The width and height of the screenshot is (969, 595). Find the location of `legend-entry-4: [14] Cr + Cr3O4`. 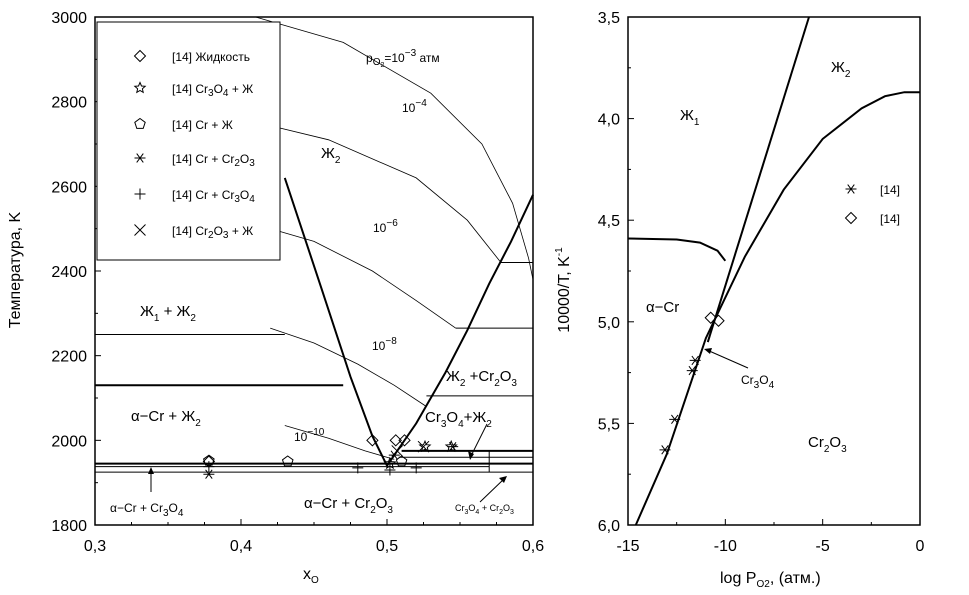

legend-entry-4: [14] Cr + Cr3O4 is located at coordinates (213, 196).